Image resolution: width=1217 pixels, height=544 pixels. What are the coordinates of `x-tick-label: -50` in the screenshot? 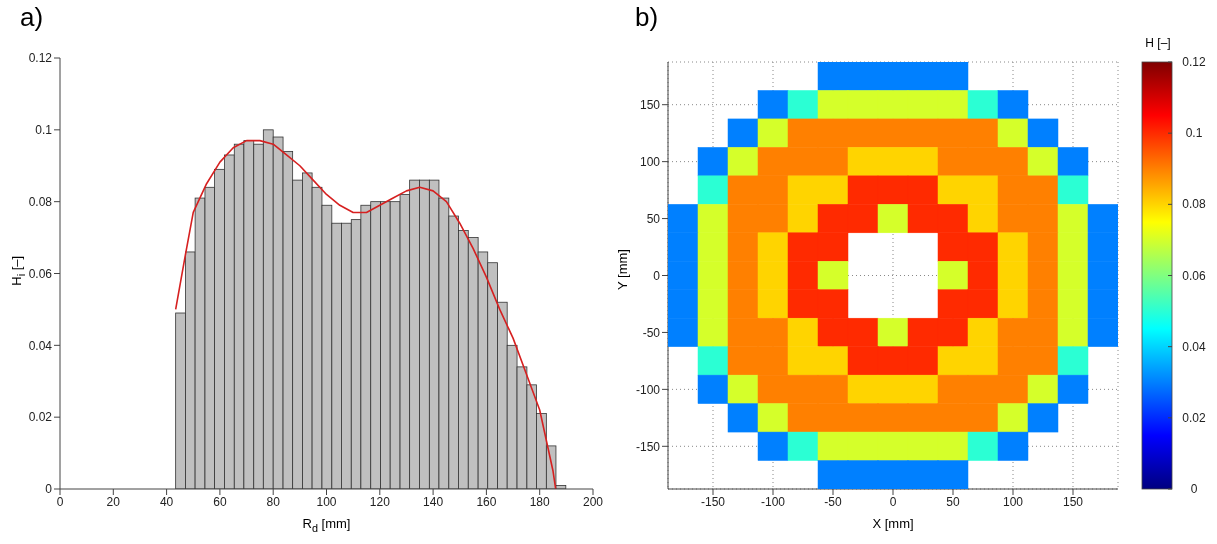 It's located at (833, 501).